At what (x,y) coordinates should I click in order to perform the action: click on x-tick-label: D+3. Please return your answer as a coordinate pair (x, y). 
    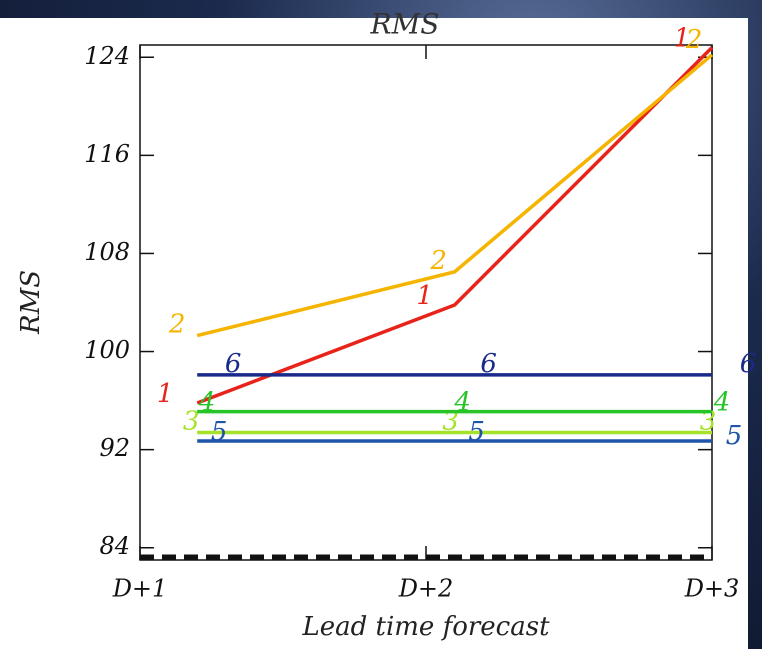
    Looking at the image, I should click on (712, 589).